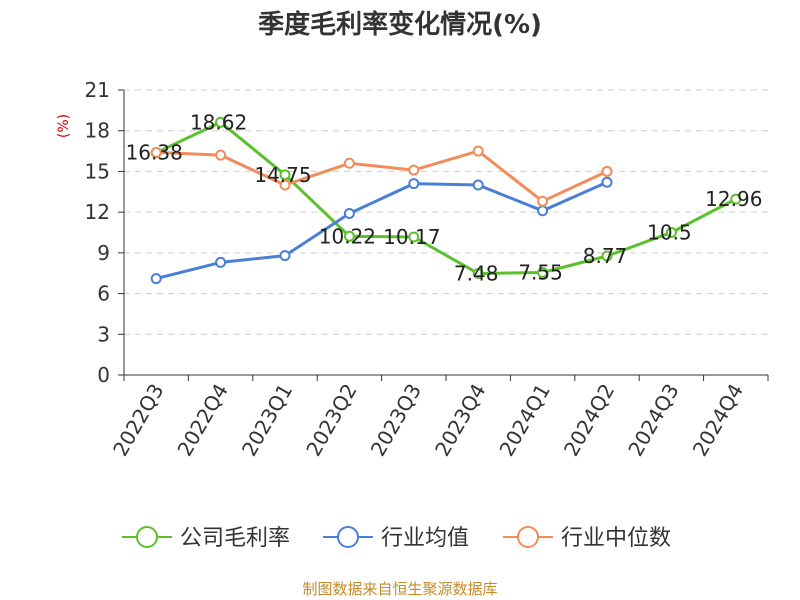 The image size is (800, 600). I want to click on y-tick-label: 9, so click(103, 253).